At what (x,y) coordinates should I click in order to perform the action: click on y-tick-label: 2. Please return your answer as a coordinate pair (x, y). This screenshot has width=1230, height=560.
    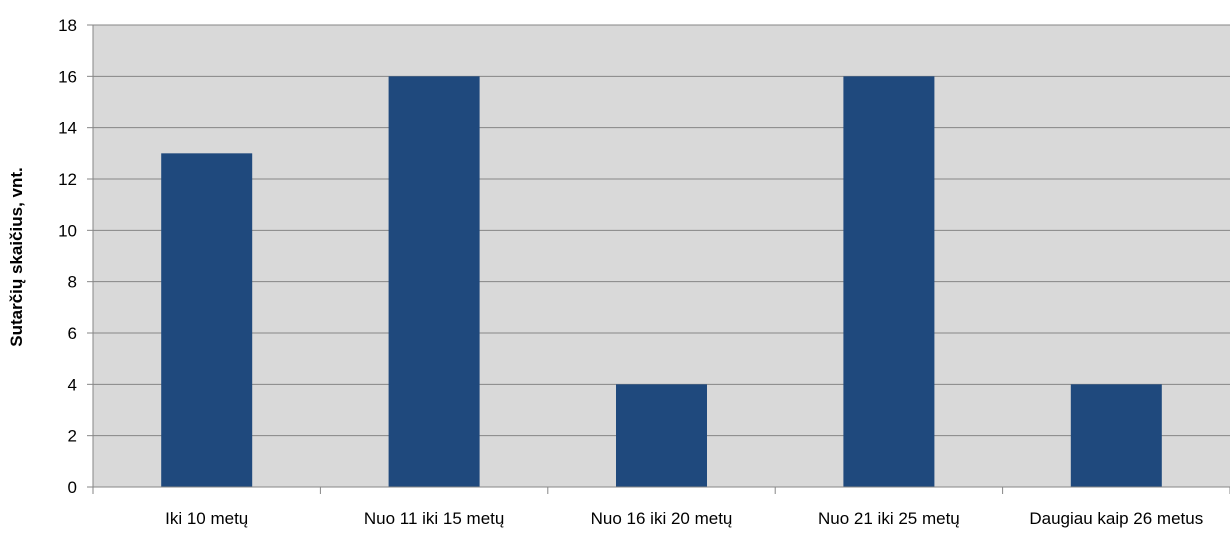
    Looking at the image, I should click on (72, 436).